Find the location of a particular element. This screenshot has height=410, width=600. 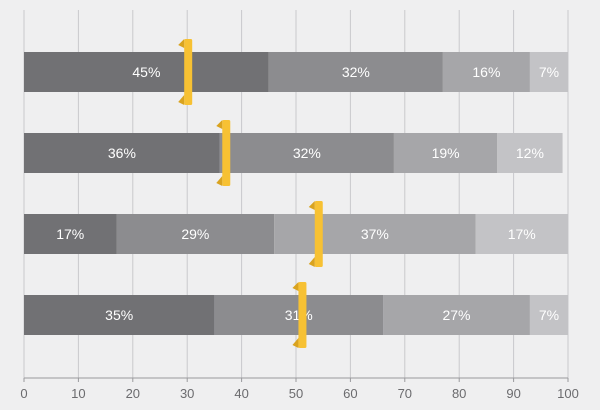

bar-row: 36% 32% 19% 12% is located at coordinates (293, 153).